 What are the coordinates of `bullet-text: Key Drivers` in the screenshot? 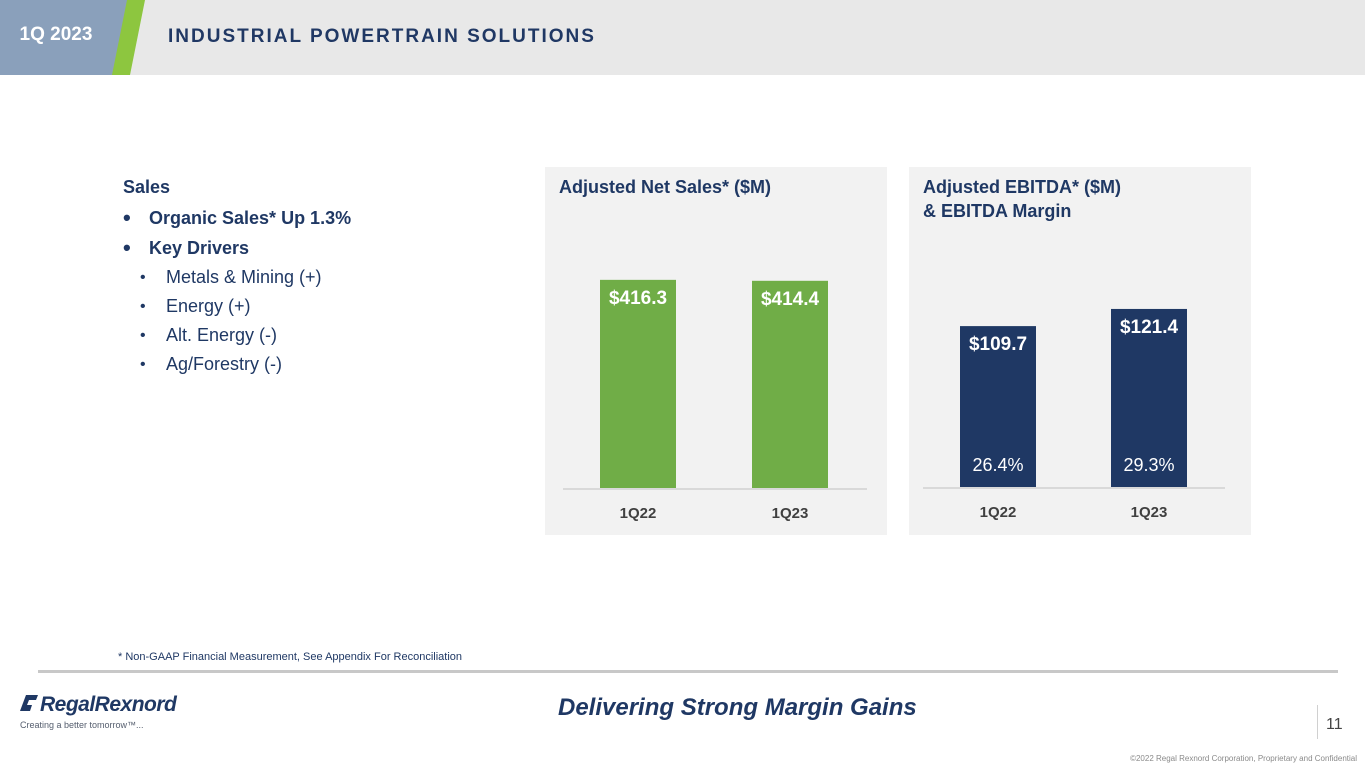 It's located at (199, 248).